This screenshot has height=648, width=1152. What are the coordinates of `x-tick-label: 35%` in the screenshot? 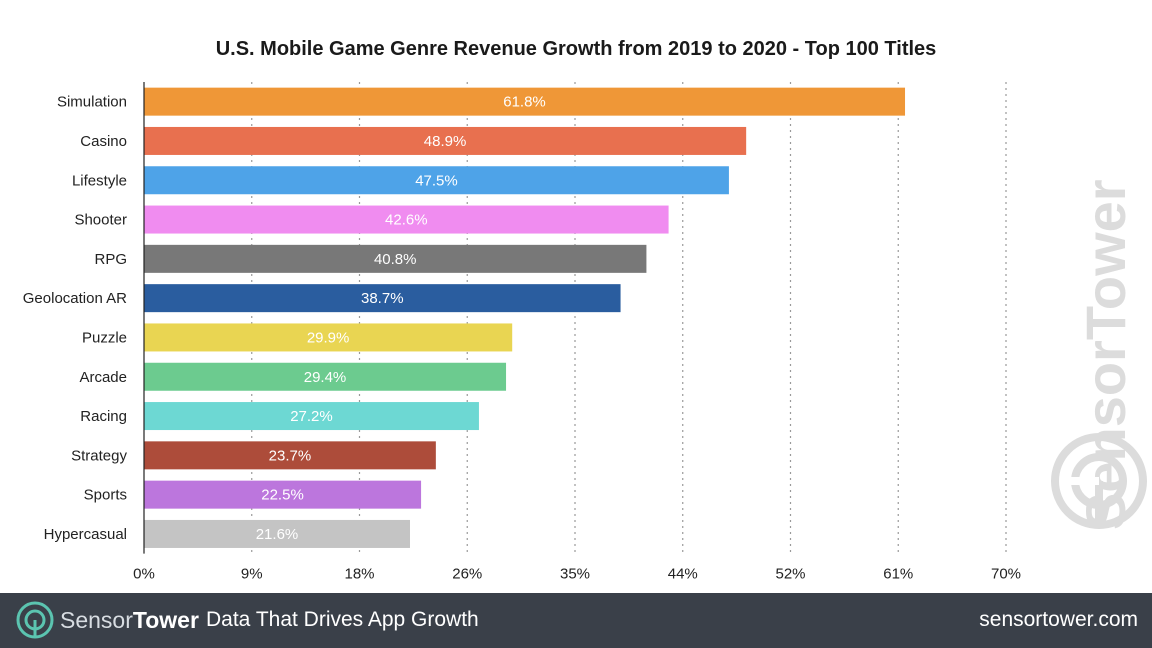 It's located at (575, 574).